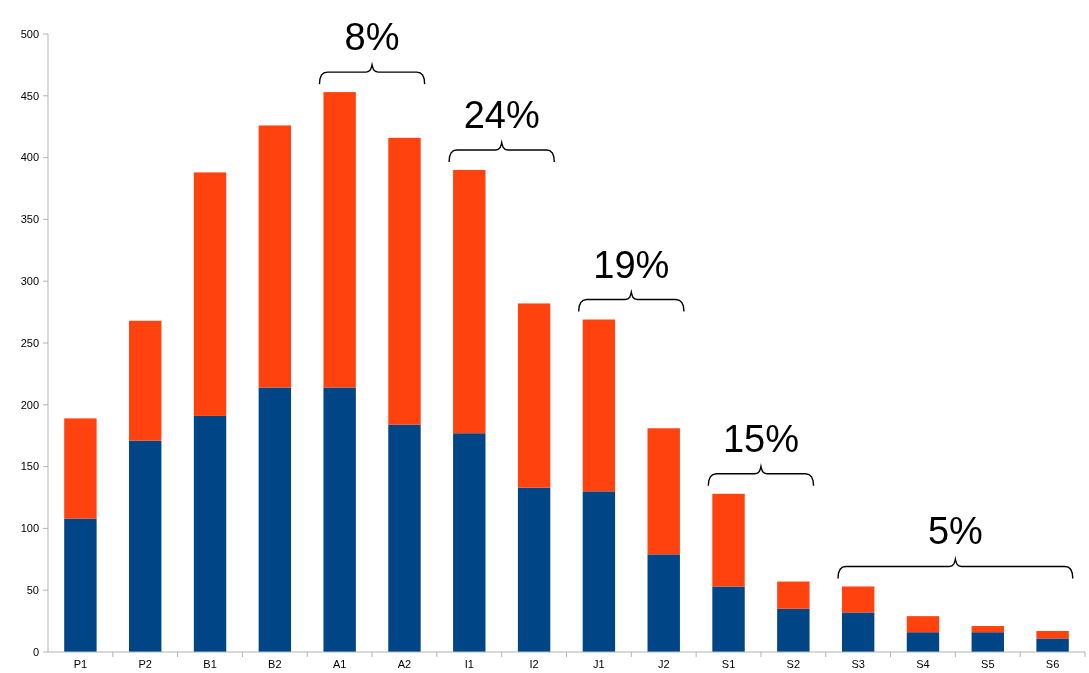 The height and width of the screenshot is (673, 1089). What do you see at coordinates (372, 37) in the screenshot?
I see `annotation: 8%` at bounding box center [372, 37].